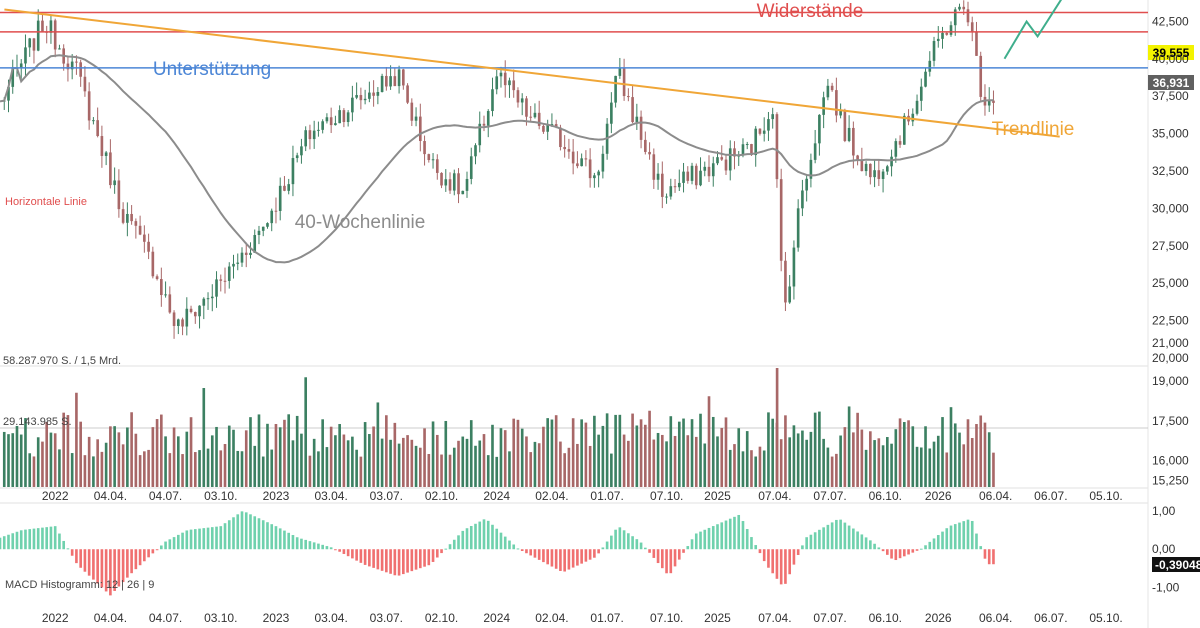 The height and width of the screenshot is (628, 1200). Describe the element at coordinates (46, 202) in the screenshot. I see `horizontal-line-label: Horizontale Linie` at that location.